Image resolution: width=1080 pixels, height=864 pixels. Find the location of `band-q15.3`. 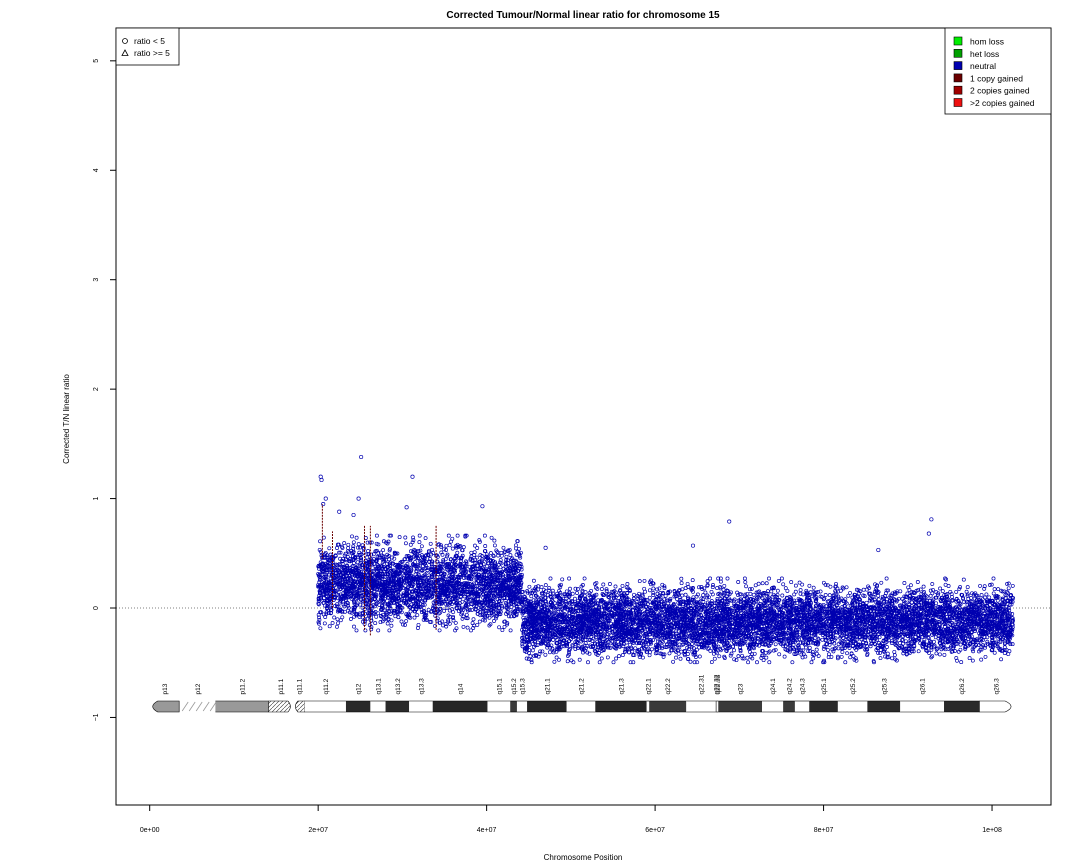

band-q15.3 is located at coordinates (522, 707).